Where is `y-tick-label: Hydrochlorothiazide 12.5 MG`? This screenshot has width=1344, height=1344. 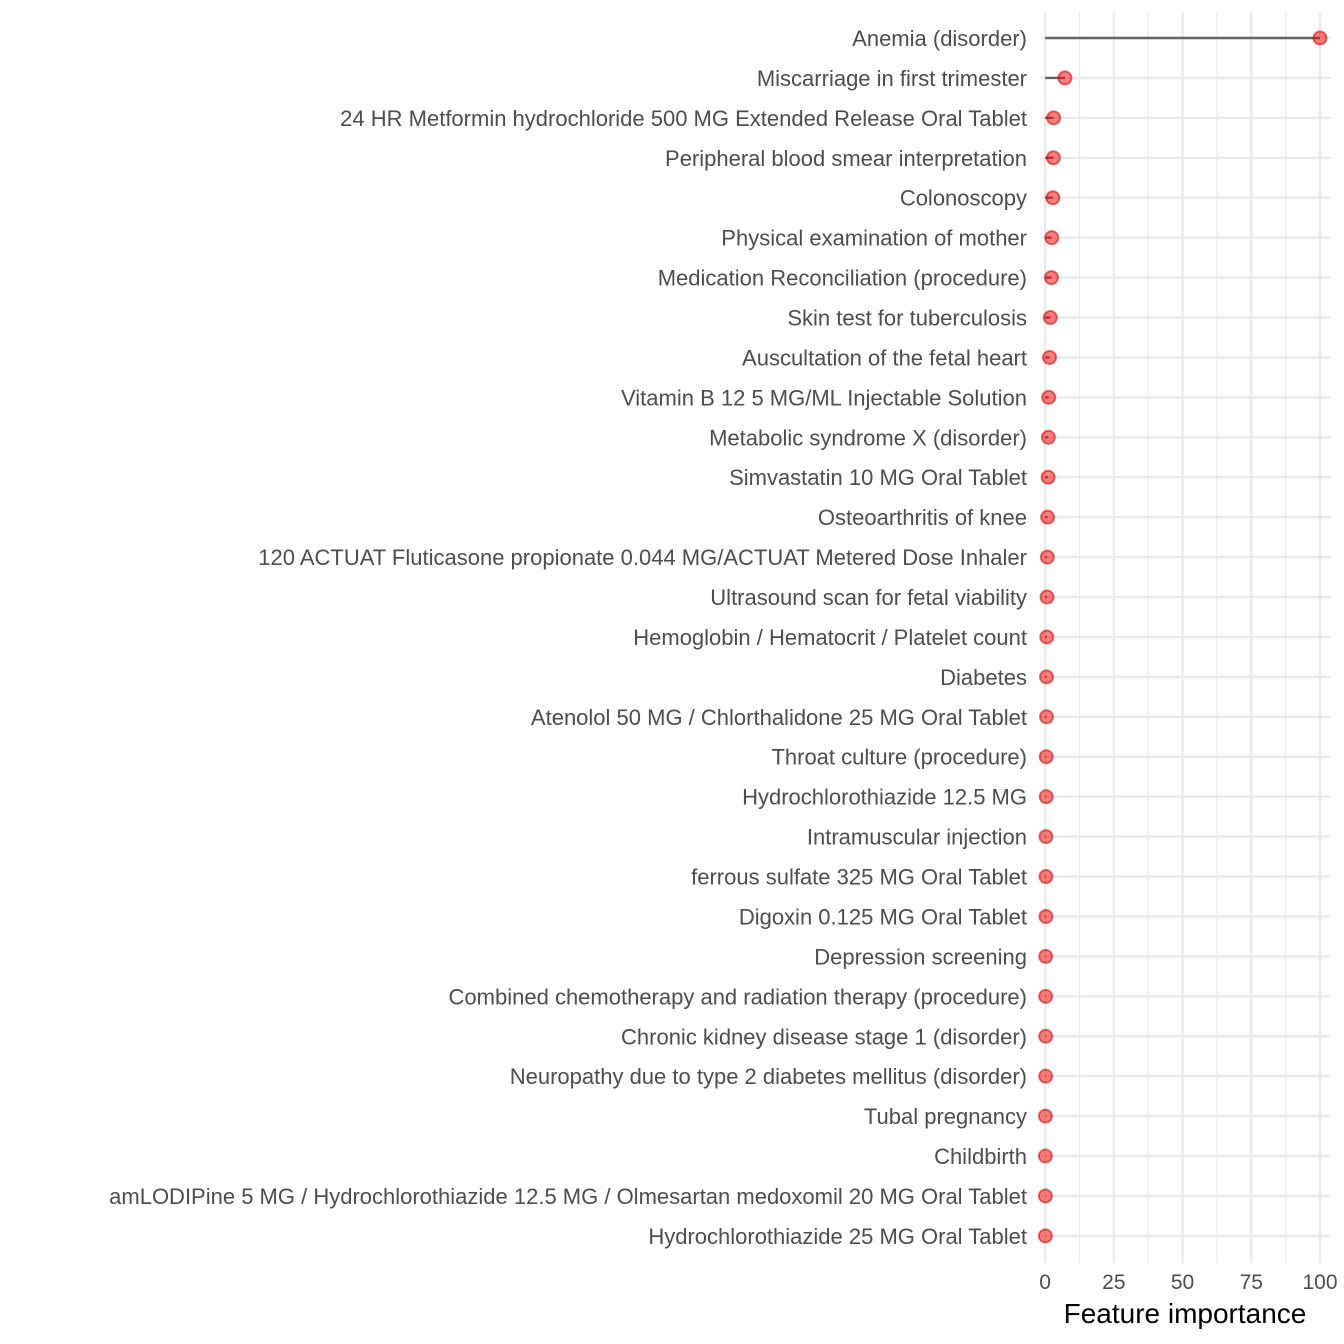
y-tick-label: Hydrochlorothiazide 12.5 MG is located at coordinates (884, 797).